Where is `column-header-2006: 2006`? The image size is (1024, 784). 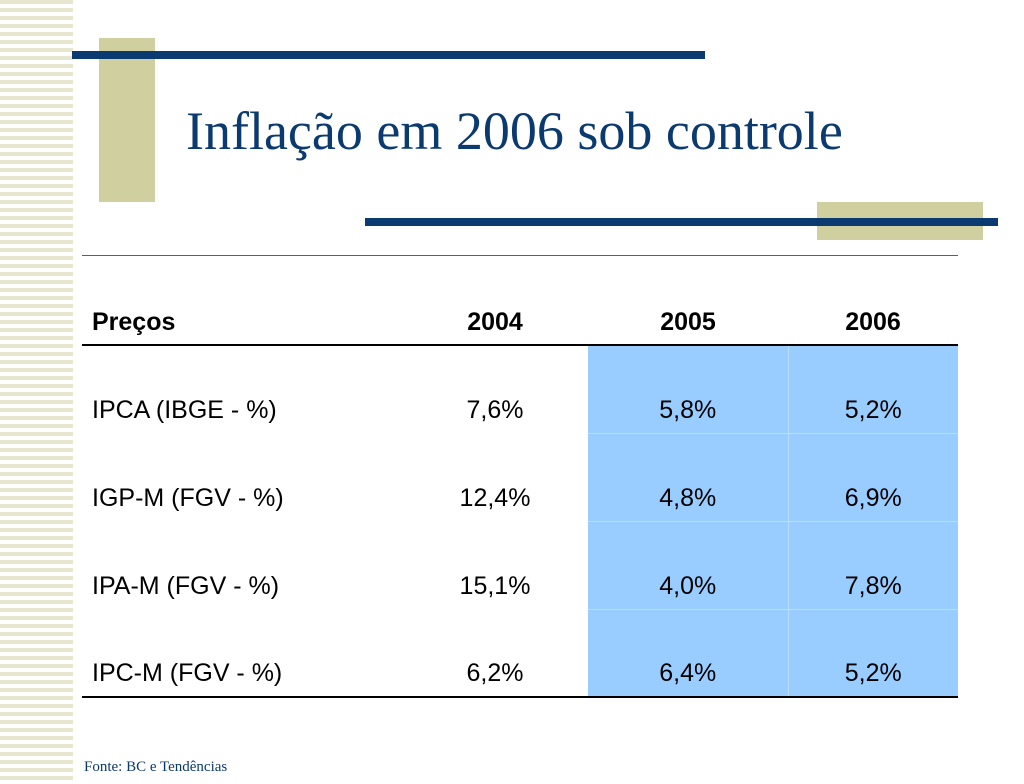
column-header-2006: 2006 is located at coordinates (873, 321).